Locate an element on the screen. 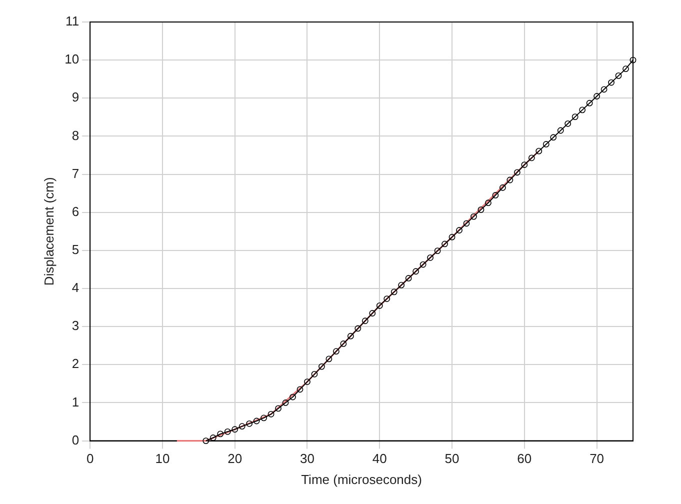  y-axis-title: Displacement (cm) is located at coordinates (48, 231).